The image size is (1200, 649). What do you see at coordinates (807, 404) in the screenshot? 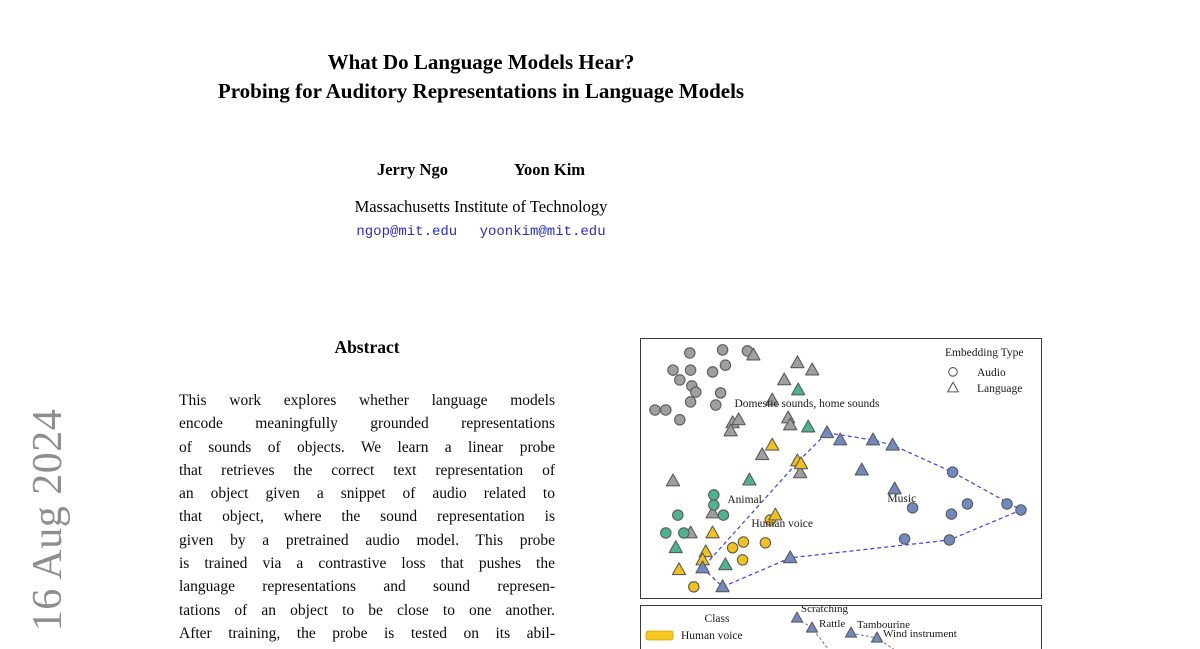
I see `cluster-label: Domestic sounds, home sounds` at bounding box center [807, 404].